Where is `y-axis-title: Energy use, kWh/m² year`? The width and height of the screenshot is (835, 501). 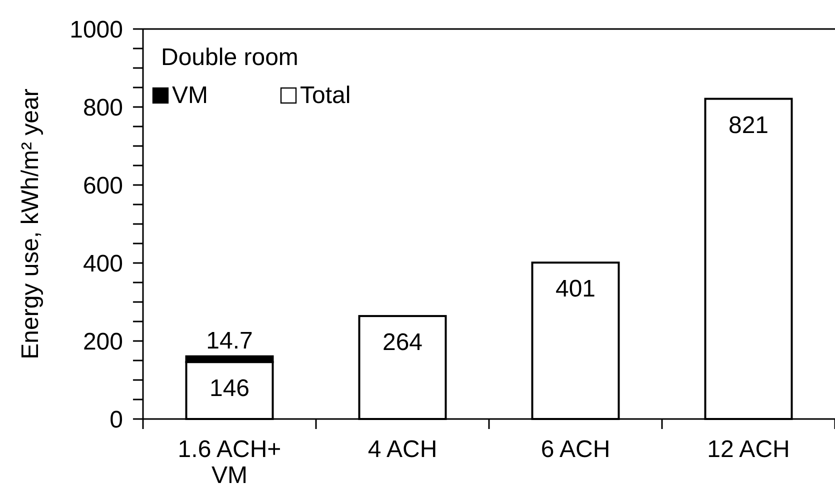
y-axis-title: Energy use, kWh/m² year is located at coordinates (30, 224).